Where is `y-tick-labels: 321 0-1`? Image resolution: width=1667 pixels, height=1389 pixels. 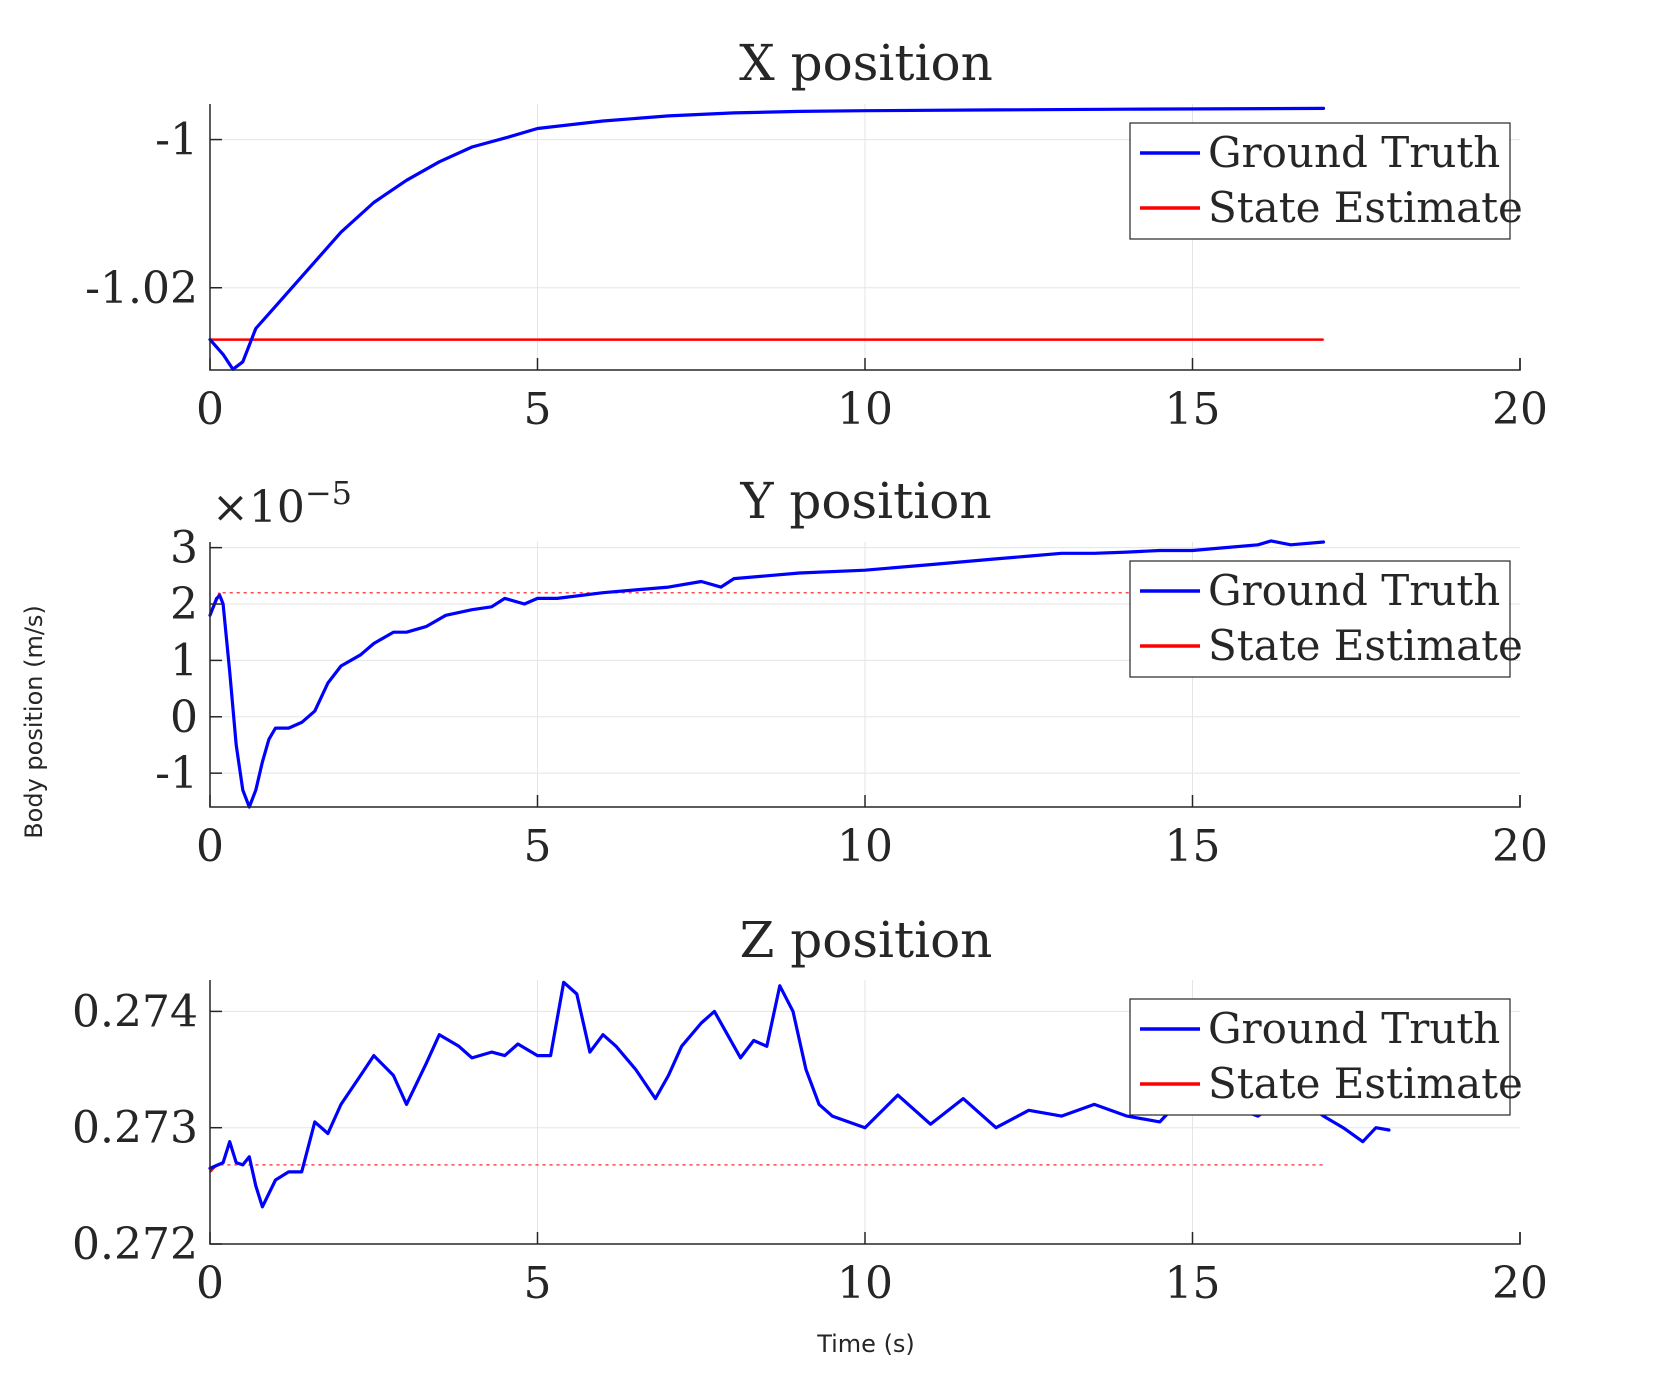
y-tick-labels: 321 0-1 is located at coordinates (188, 661).